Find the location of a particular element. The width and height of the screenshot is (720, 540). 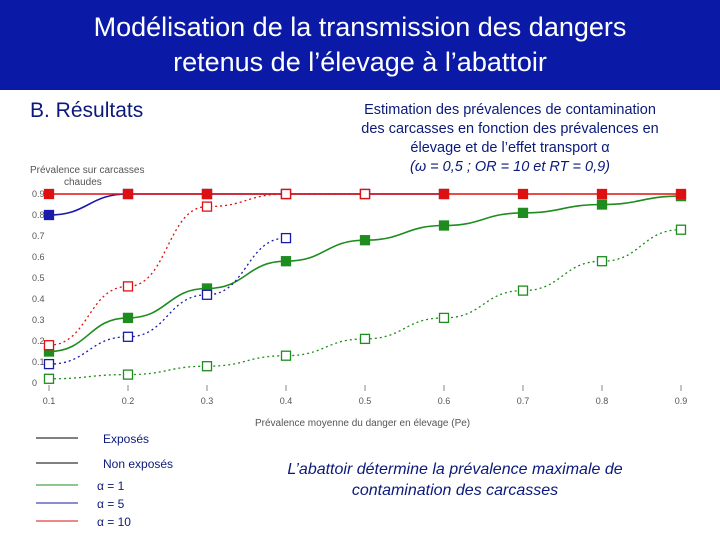

slide-title-line-2: retenus de l’élevage à l’abattoir is located at coordinates (360, 62).